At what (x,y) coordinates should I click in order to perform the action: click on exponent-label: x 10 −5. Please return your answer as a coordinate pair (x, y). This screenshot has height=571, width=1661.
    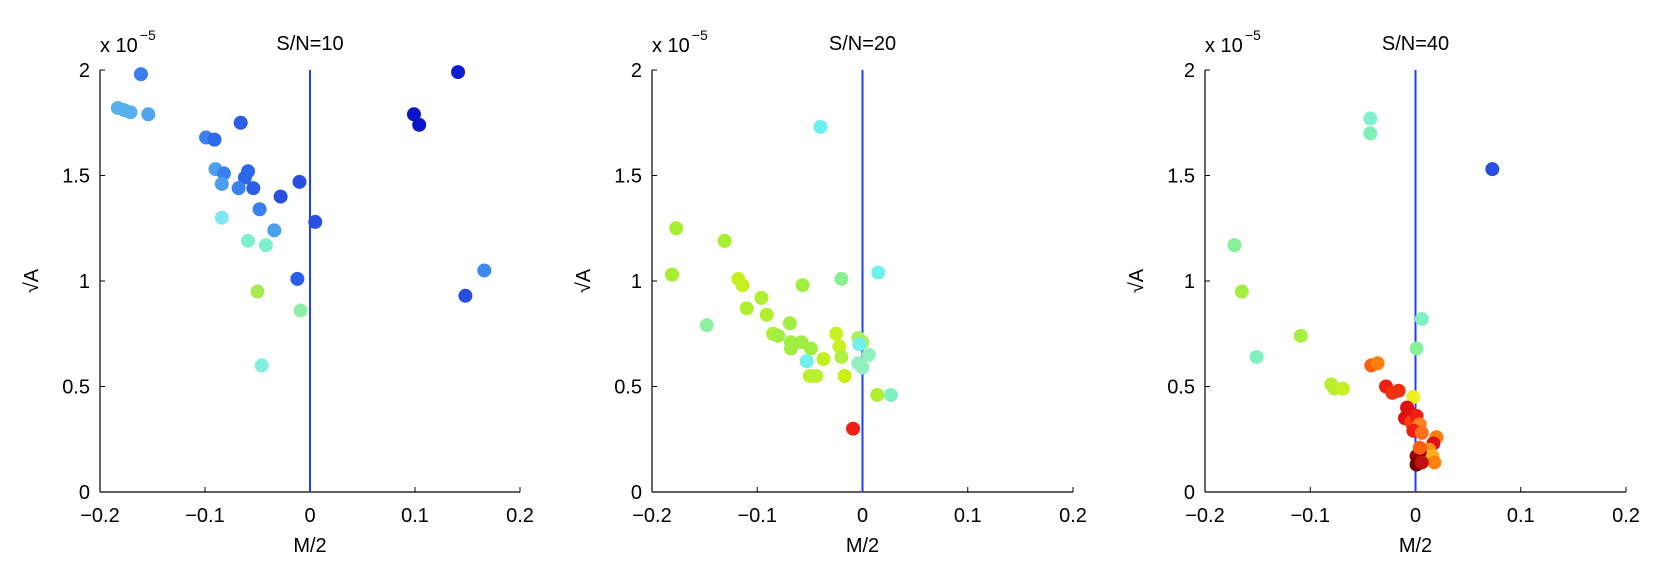
    Looking at the image, I should click on (680, 42).